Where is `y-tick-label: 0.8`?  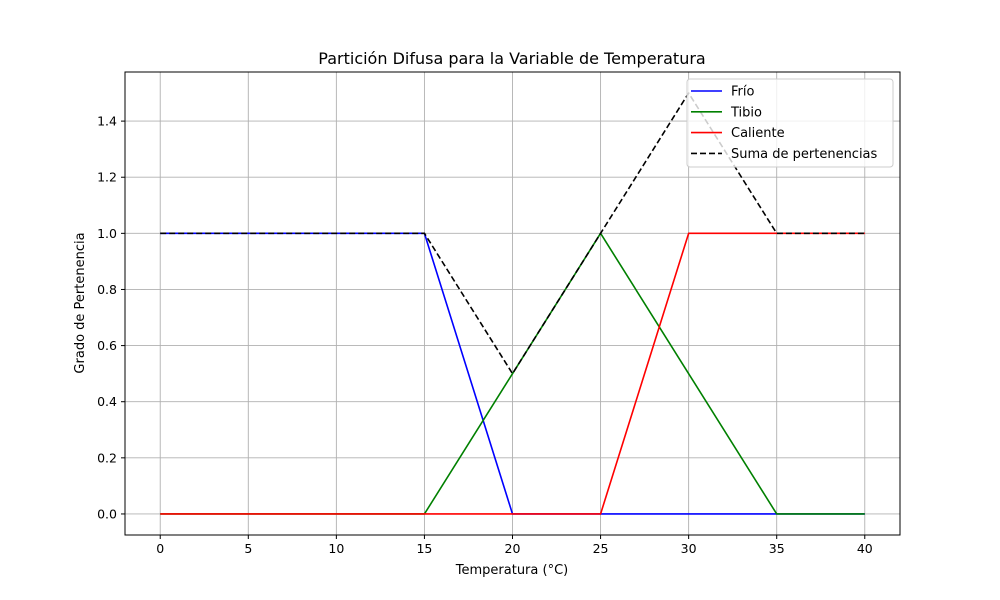
y-tick-label: 0.8 is located at coordinates (107, 289).